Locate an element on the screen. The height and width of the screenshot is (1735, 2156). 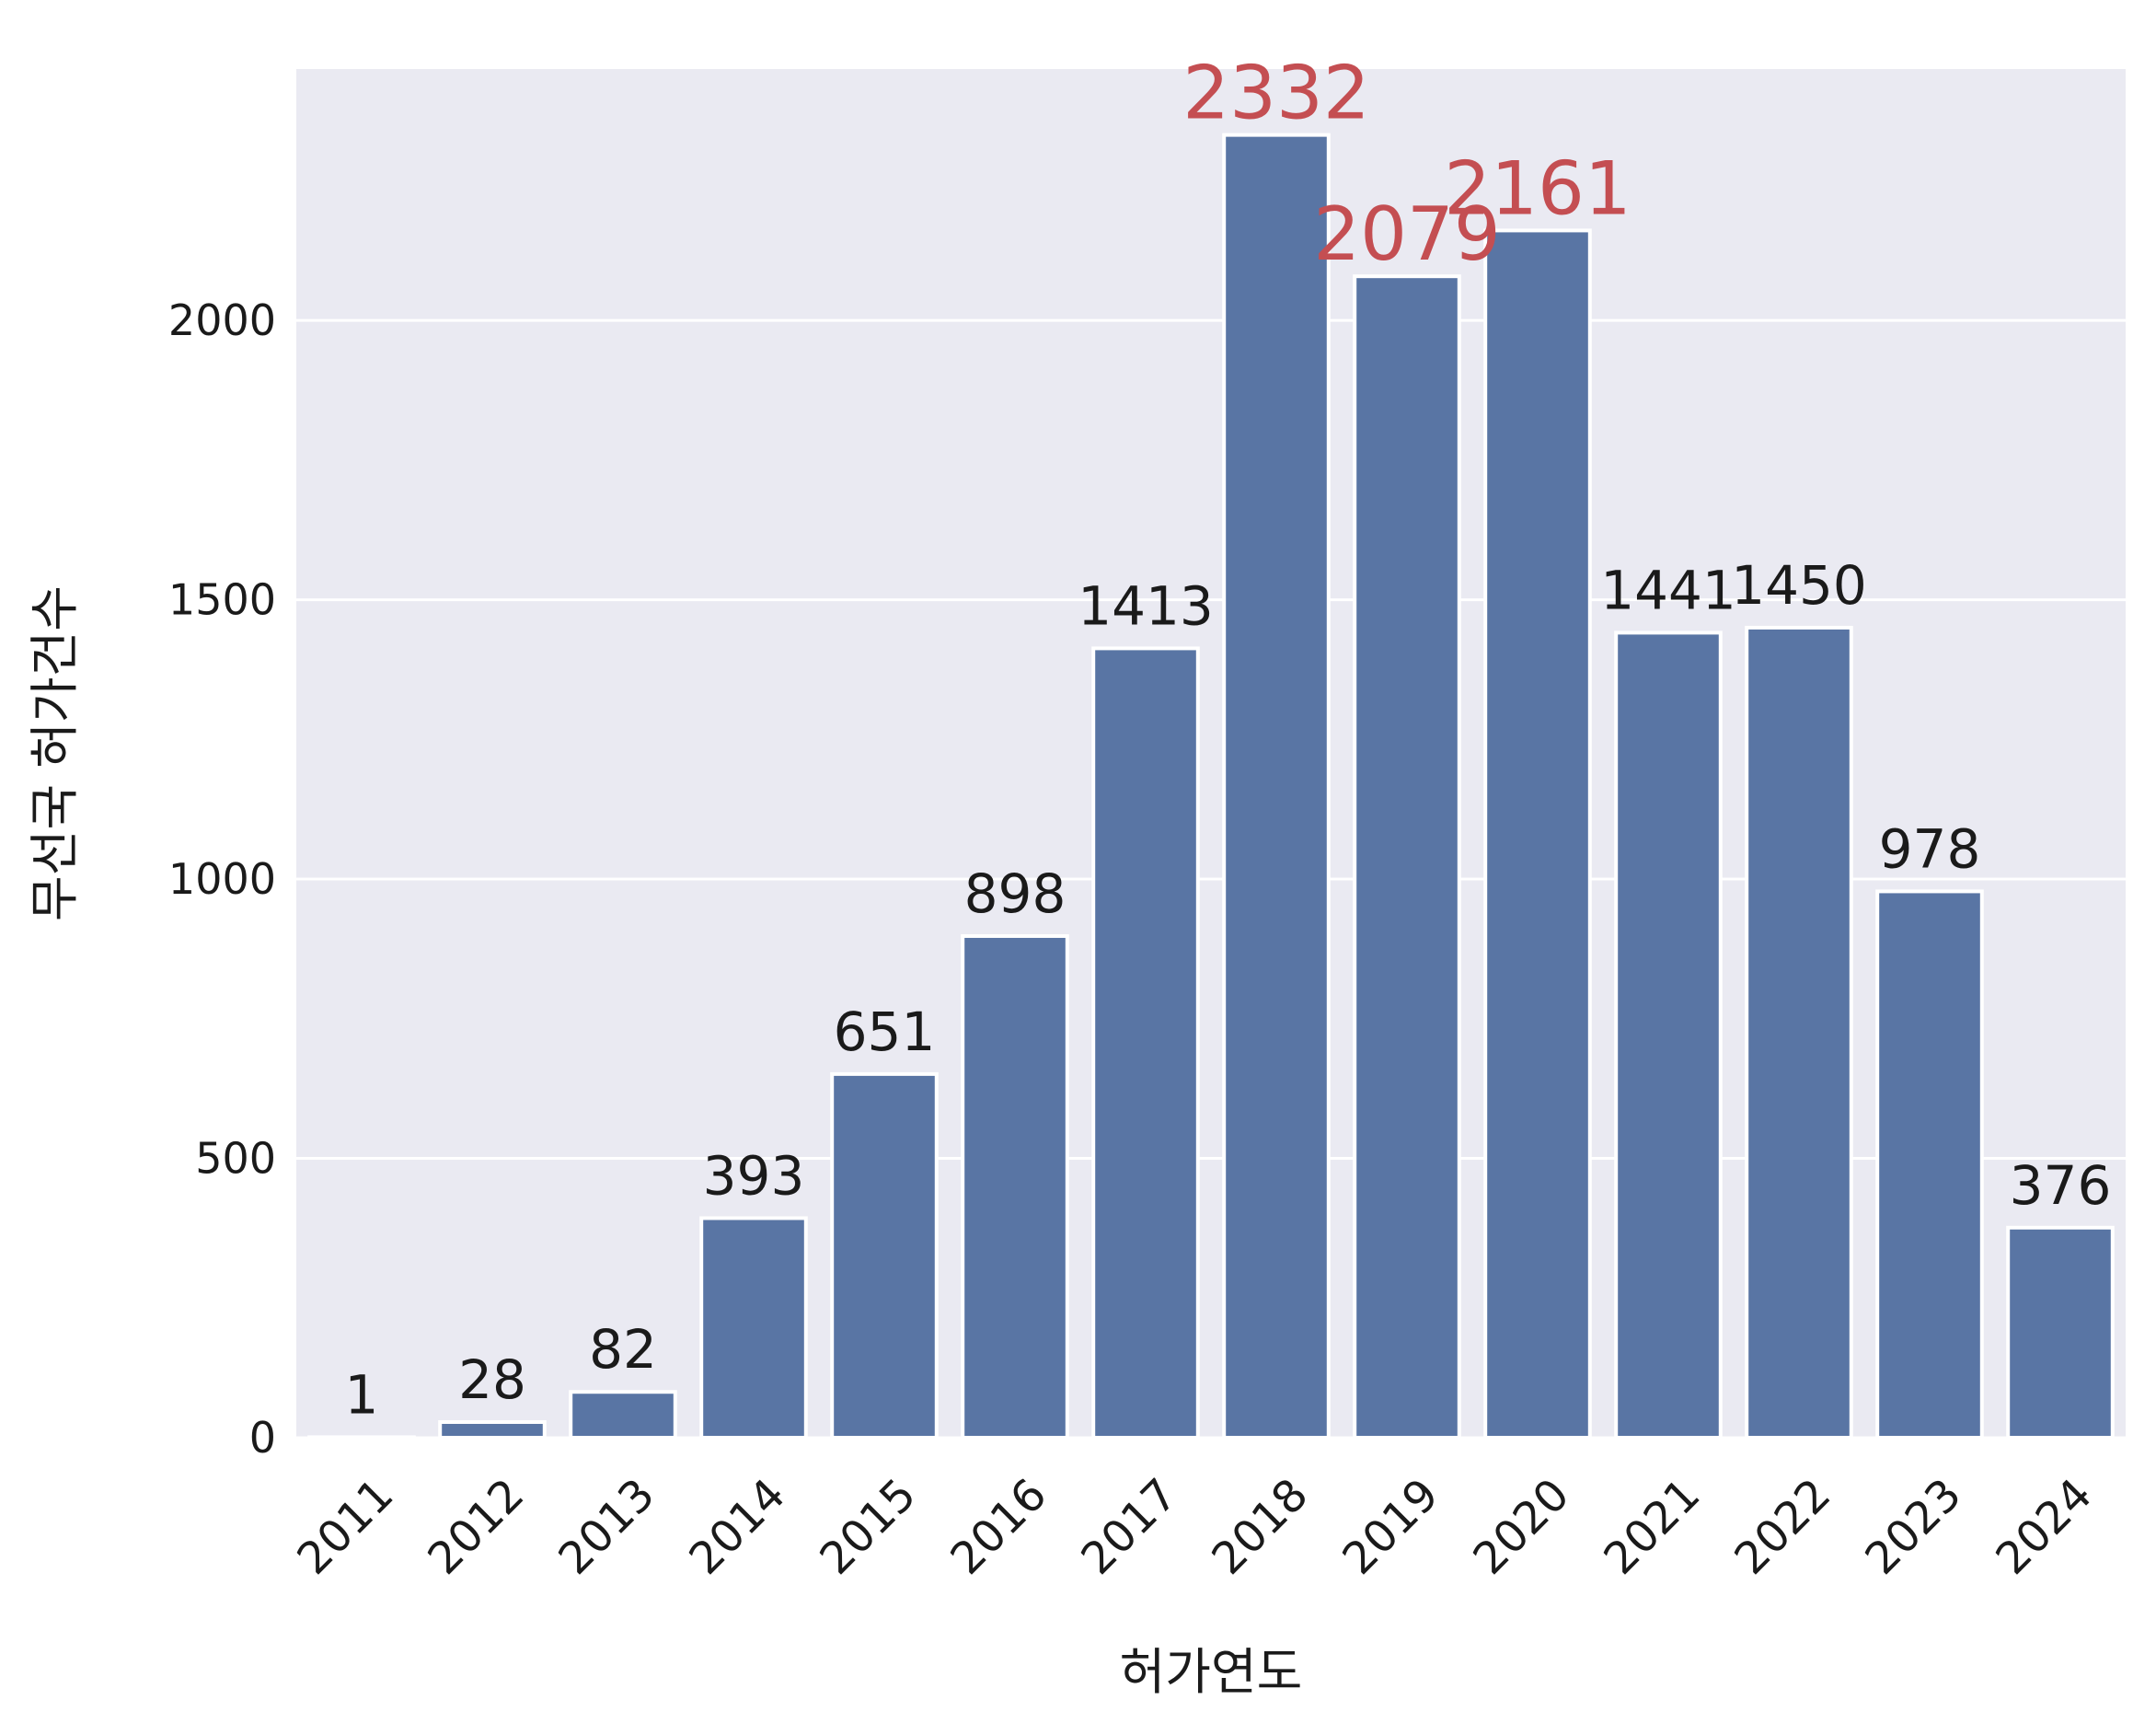
x-tick-label: 2020 is located at coordinates (1521, 1527).